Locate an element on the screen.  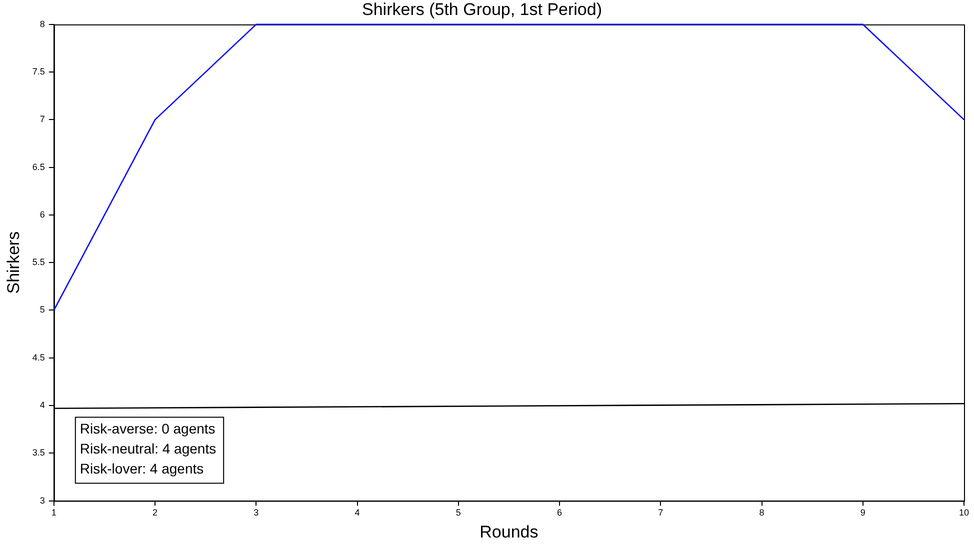
x-tick-label: 9 is located at coordinates (863, 513).